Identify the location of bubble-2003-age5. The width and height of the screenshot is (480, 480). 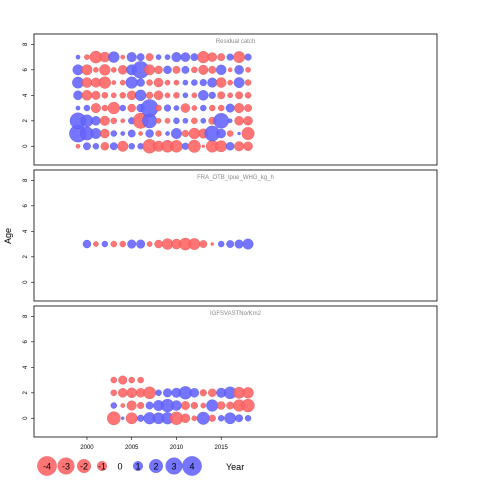
(114, 82).